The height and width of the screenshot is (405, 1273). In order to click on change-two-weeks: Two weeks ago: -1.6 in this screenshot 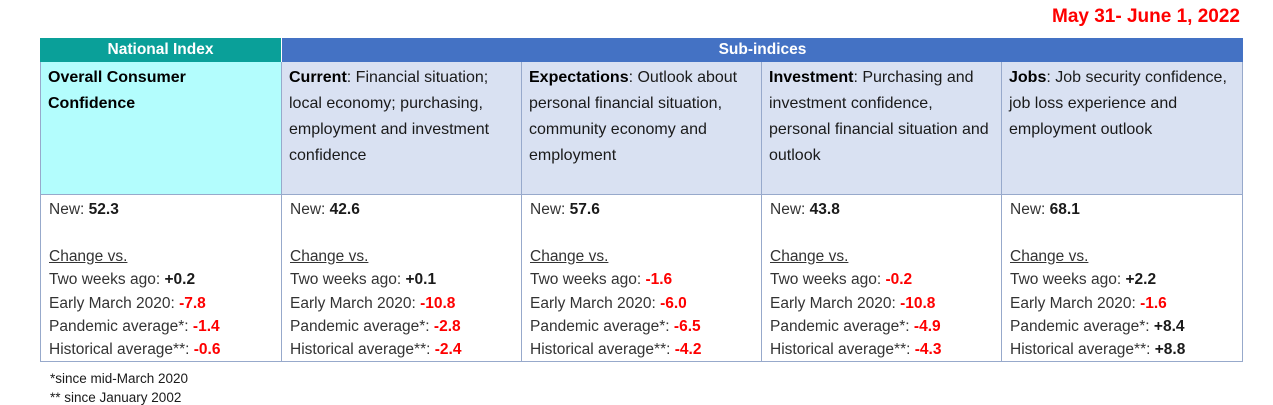, I will do `click(601, 280)`.